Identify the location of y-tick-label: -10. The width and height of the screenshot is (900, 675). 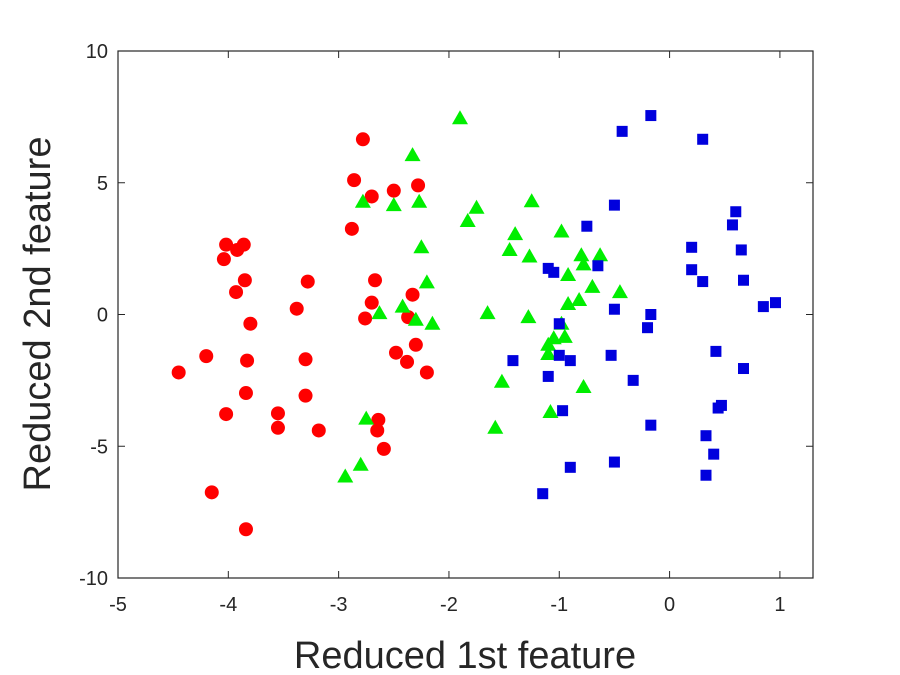
(93, 579).